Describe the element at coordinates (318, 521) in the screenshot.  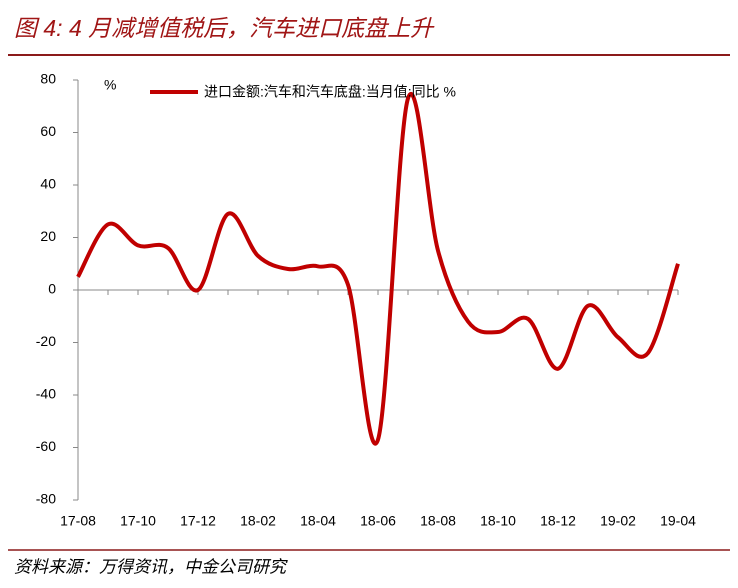
I see `x-tick-label: 18-04` at that location.